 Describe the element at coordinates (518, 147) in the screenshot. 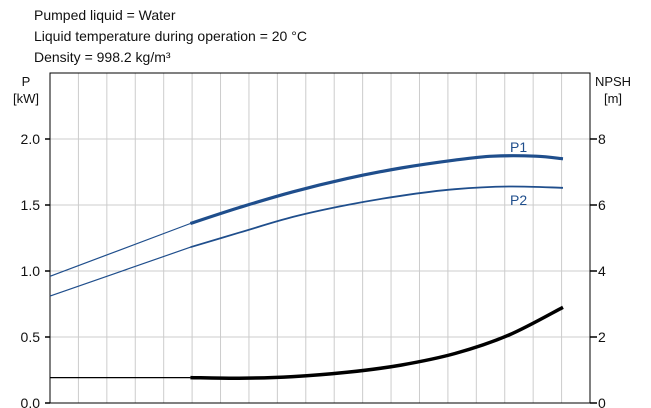

I see `series-label-p1: P1` at that location.